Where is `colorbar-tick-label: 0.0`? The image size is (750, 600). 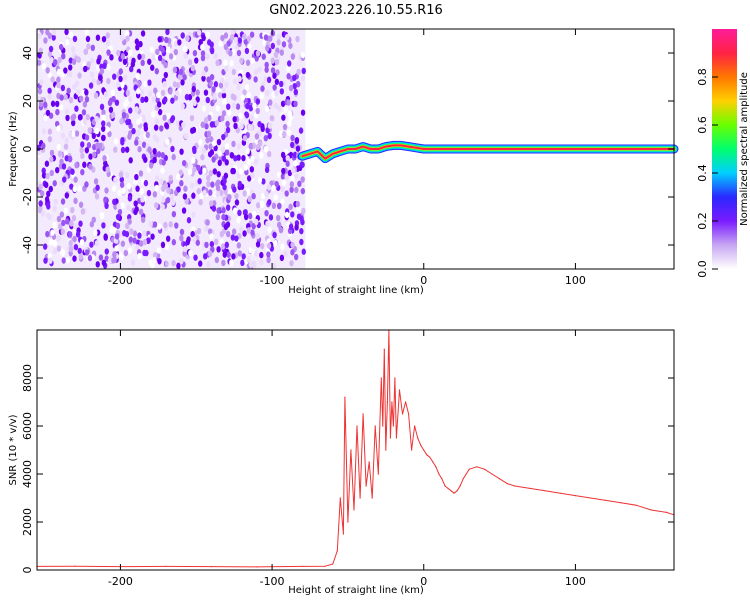 colorbar-tick-label: 0.0 is located at coordinates (702, 269).